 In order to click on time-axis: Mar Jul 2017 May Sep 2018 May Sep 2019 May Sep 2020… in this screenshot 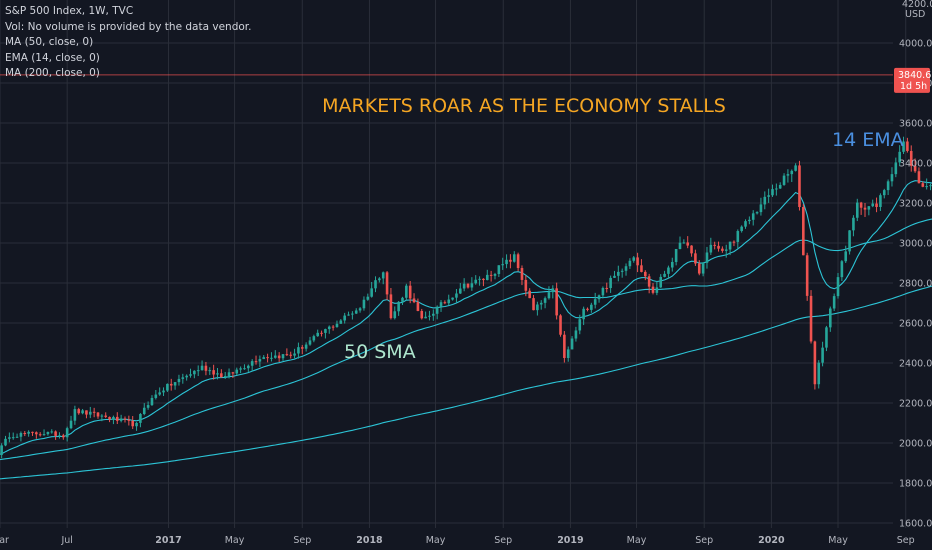, I will do `click(466, 540)`.